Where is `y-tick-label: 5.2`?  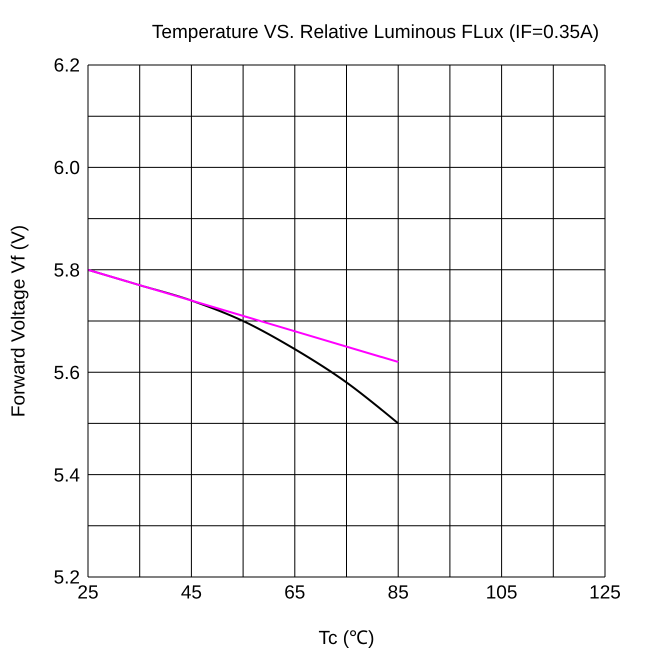 y-tick-label: 5.2 is located at coordinates (67, 578).